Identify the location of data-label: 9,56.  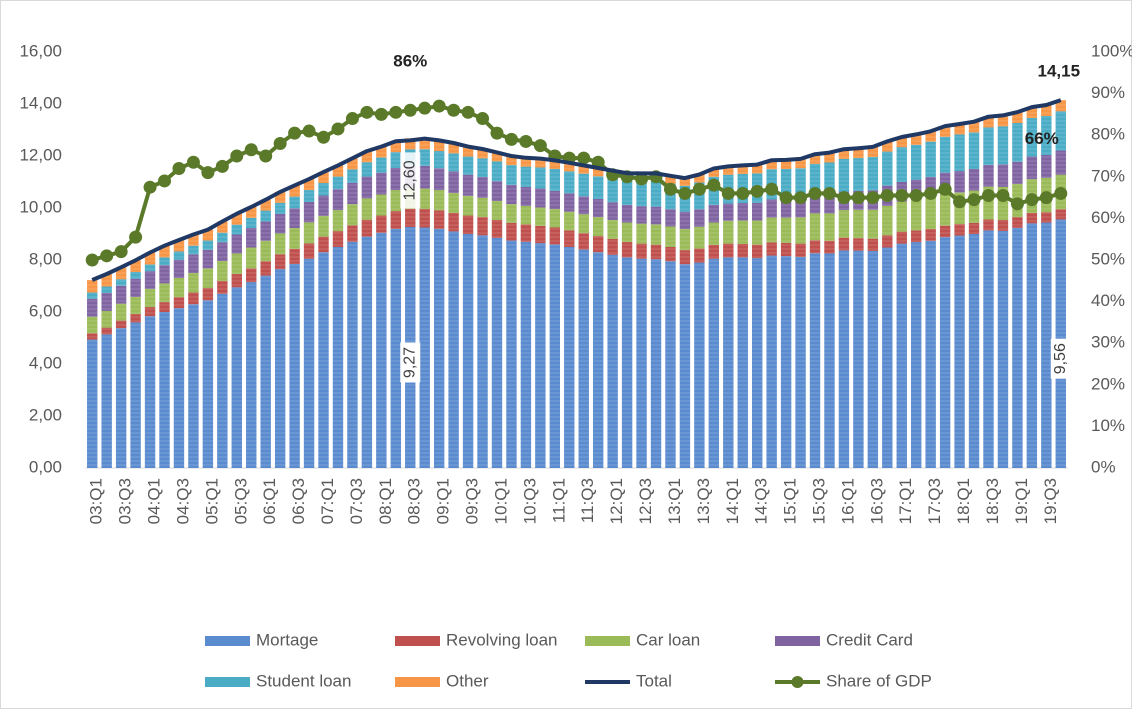
(1060, 358).